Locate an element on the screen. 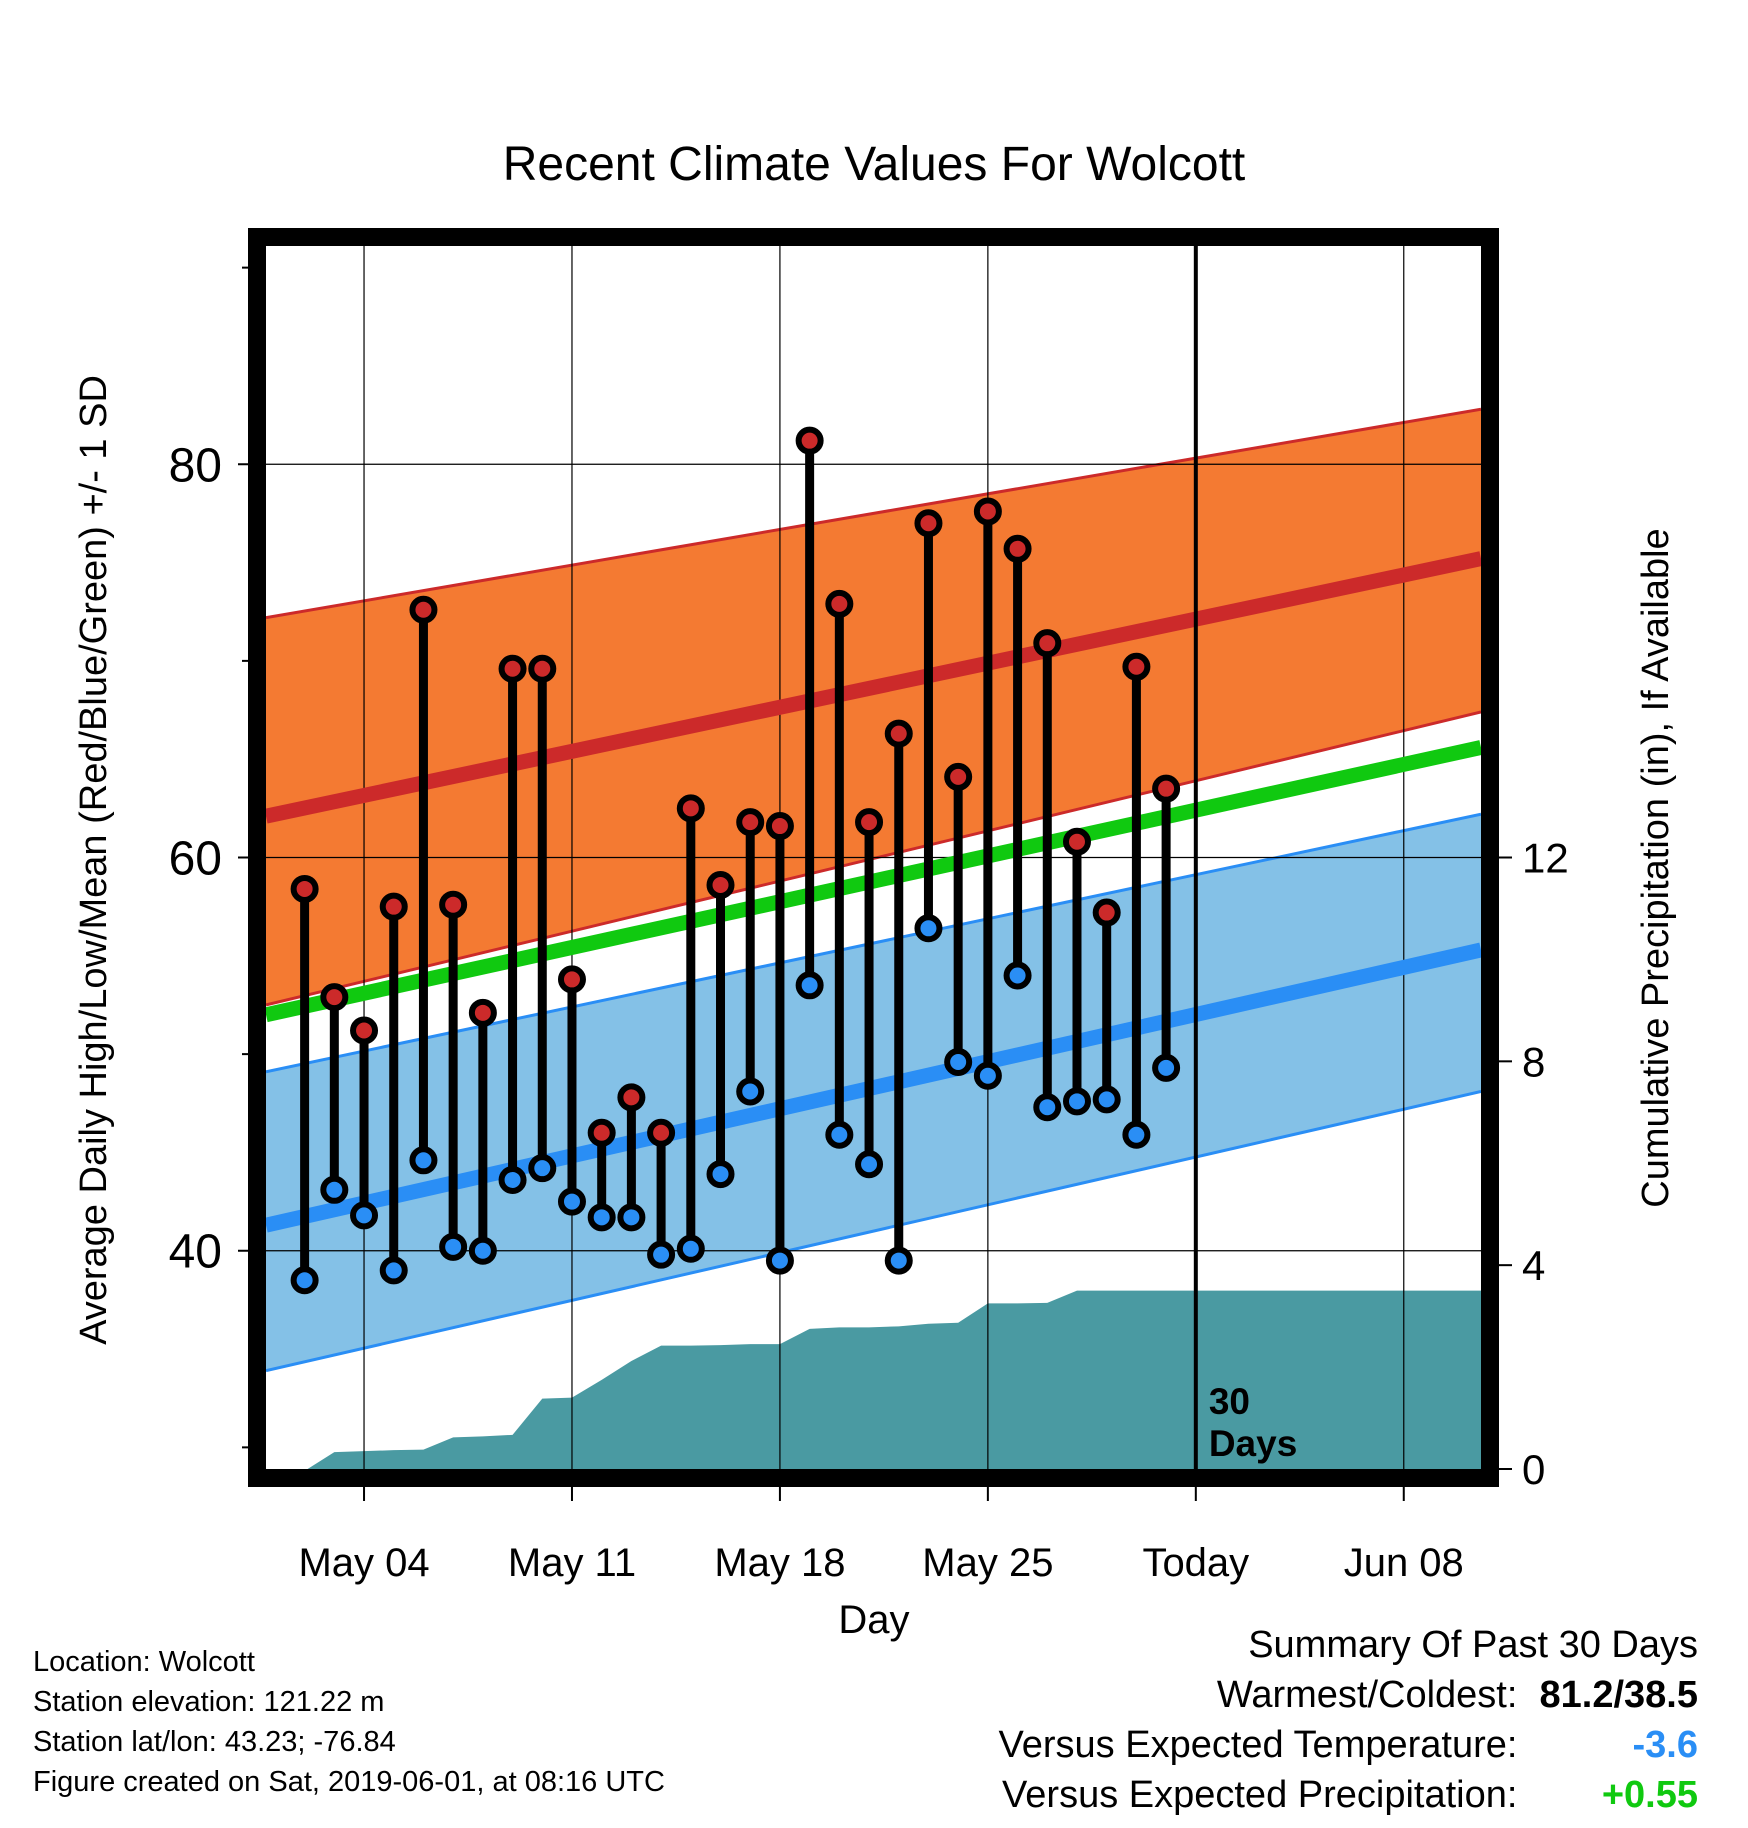 The height and width of the screenshot is (1828, 1748). x-axis-label: Day is located at coordinates (873, 1620).